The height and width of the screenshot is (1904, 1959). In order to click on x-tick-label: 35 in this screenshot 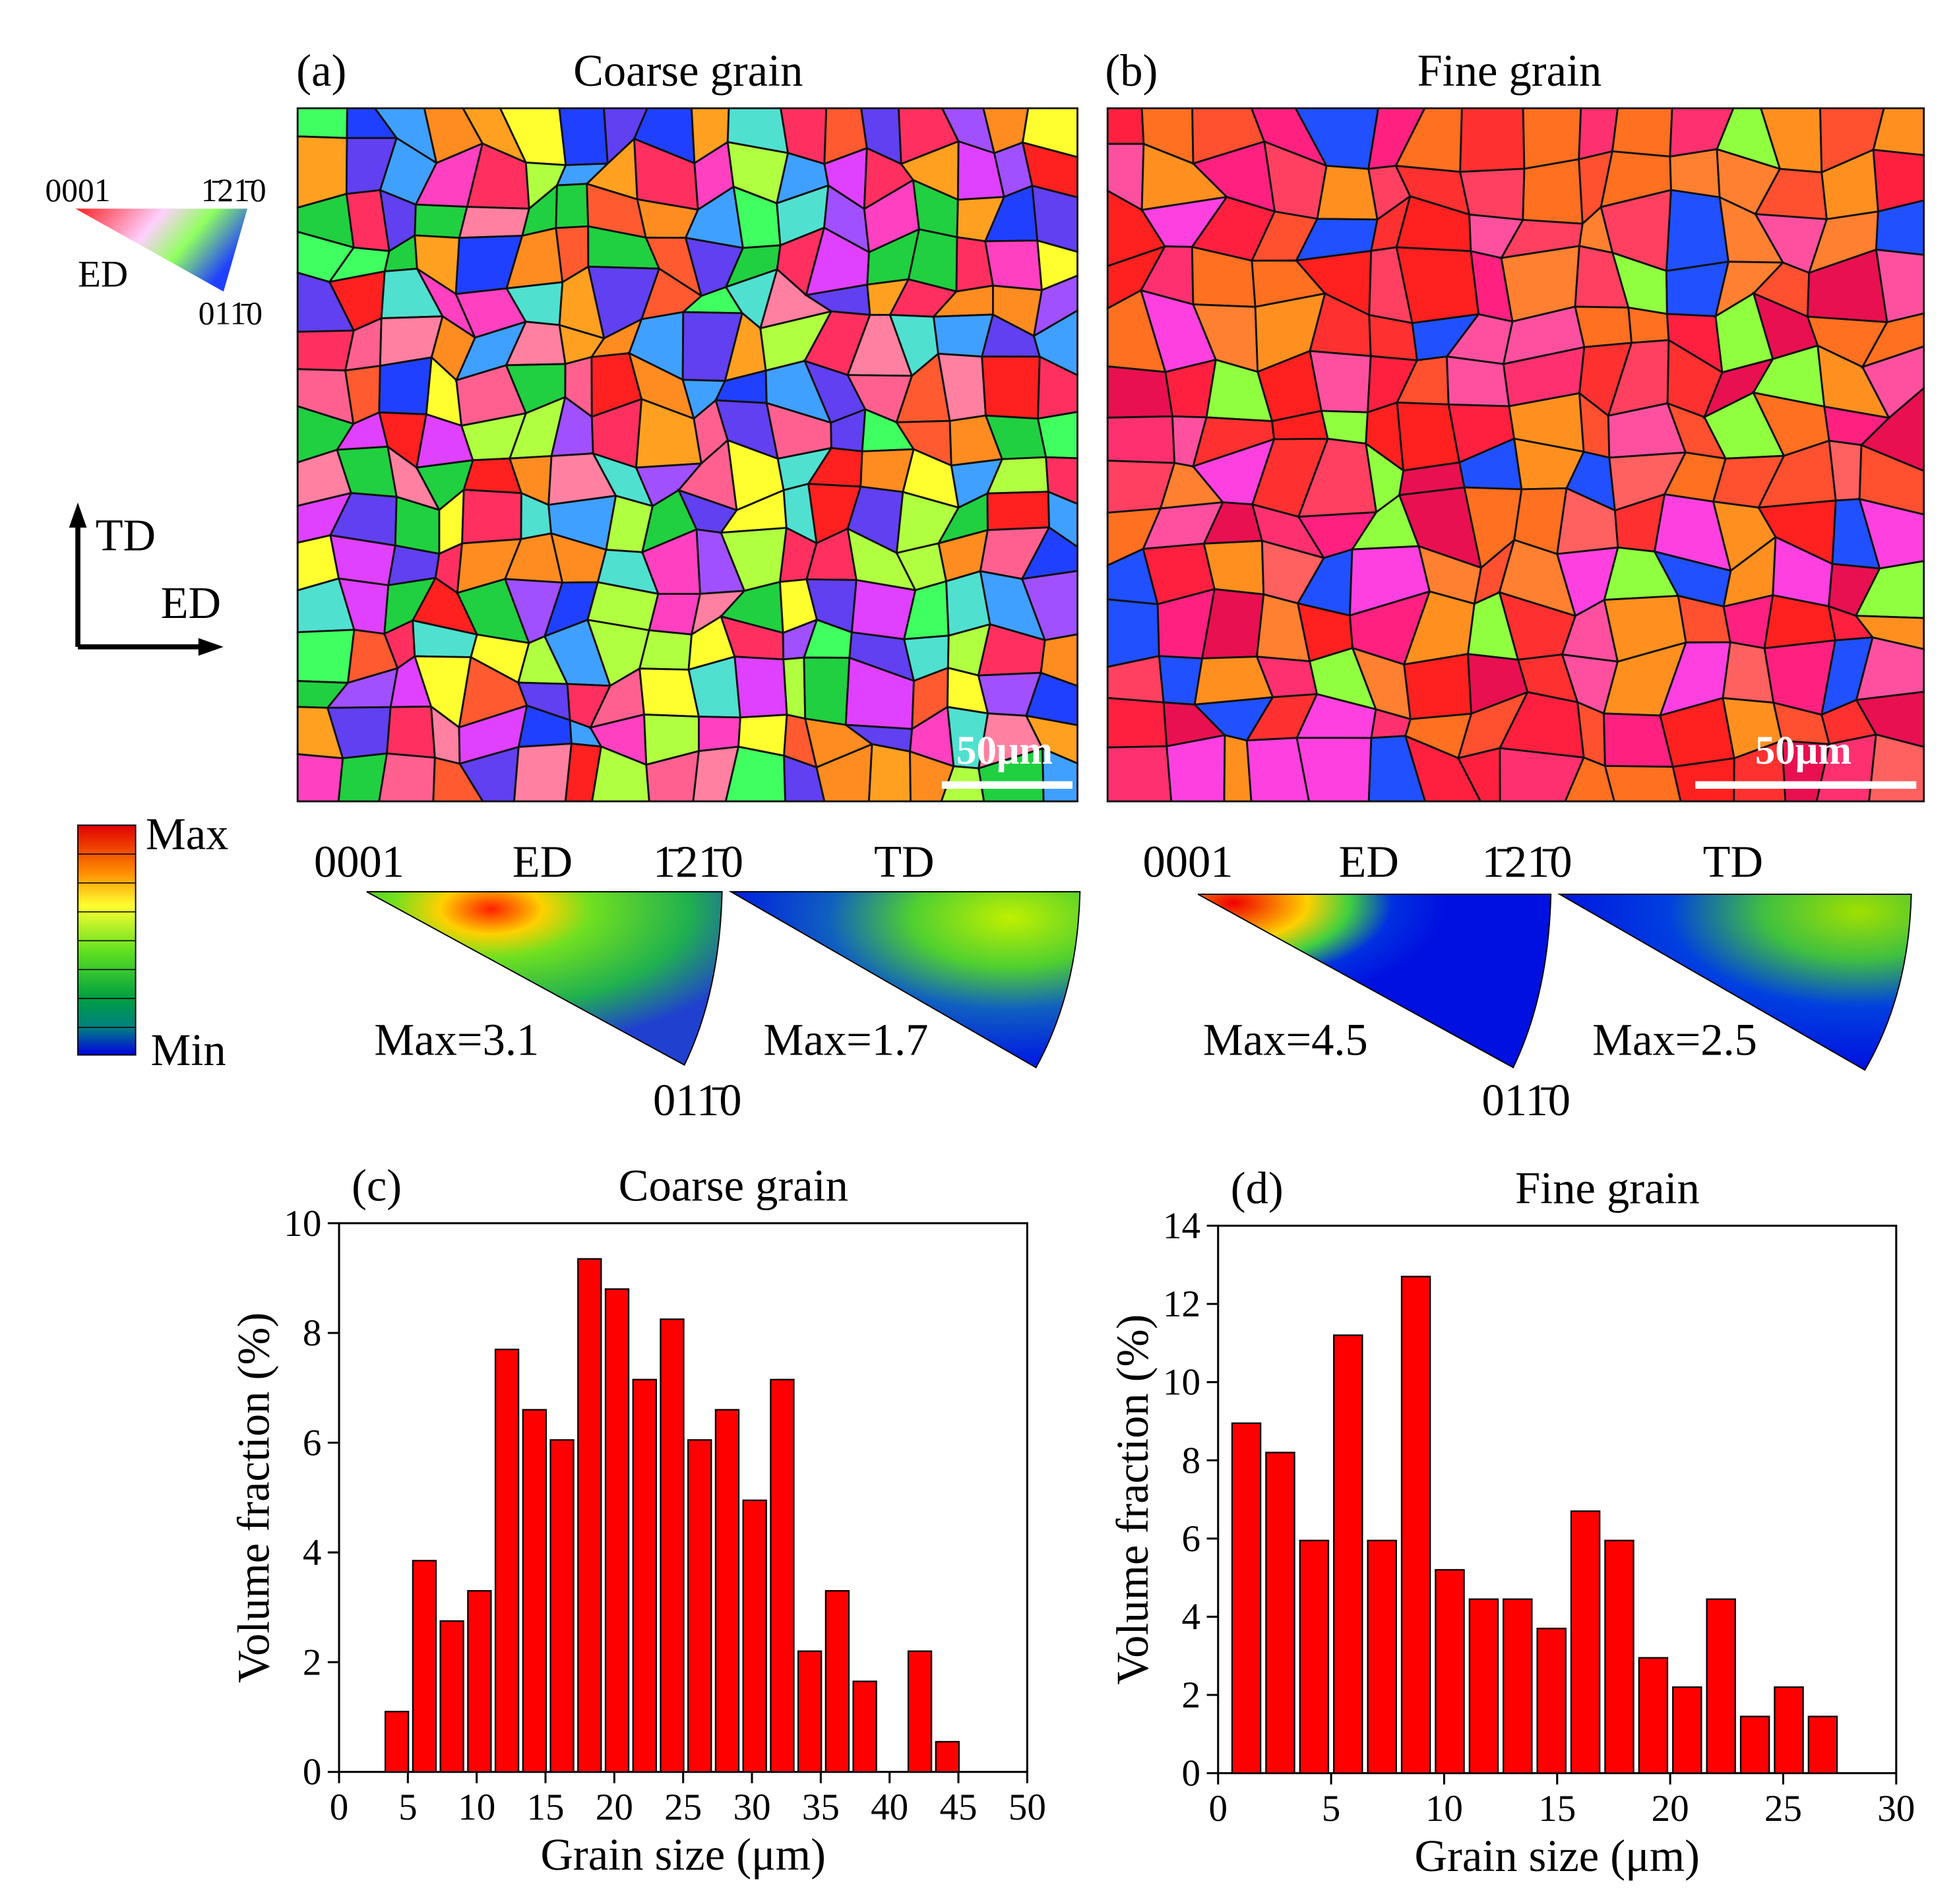, I will do `click(821, 1807)`.